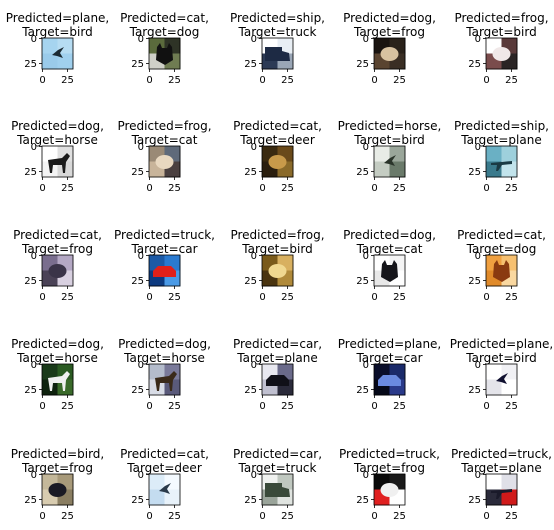  I want to click on panel-12-axes-frame, so click(164, 270).